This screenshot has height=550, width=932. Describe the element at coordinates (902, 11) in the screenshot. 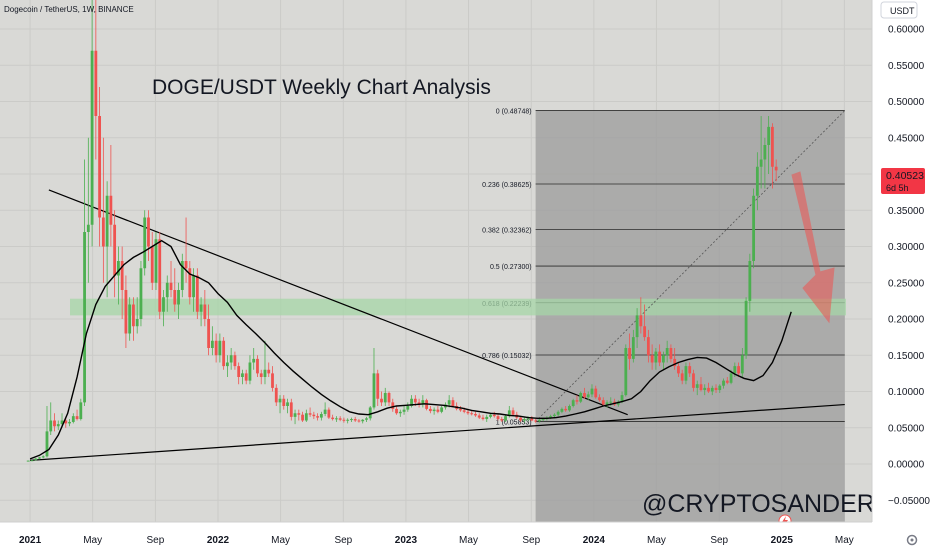

I see `currency-label: USDT` at that location.